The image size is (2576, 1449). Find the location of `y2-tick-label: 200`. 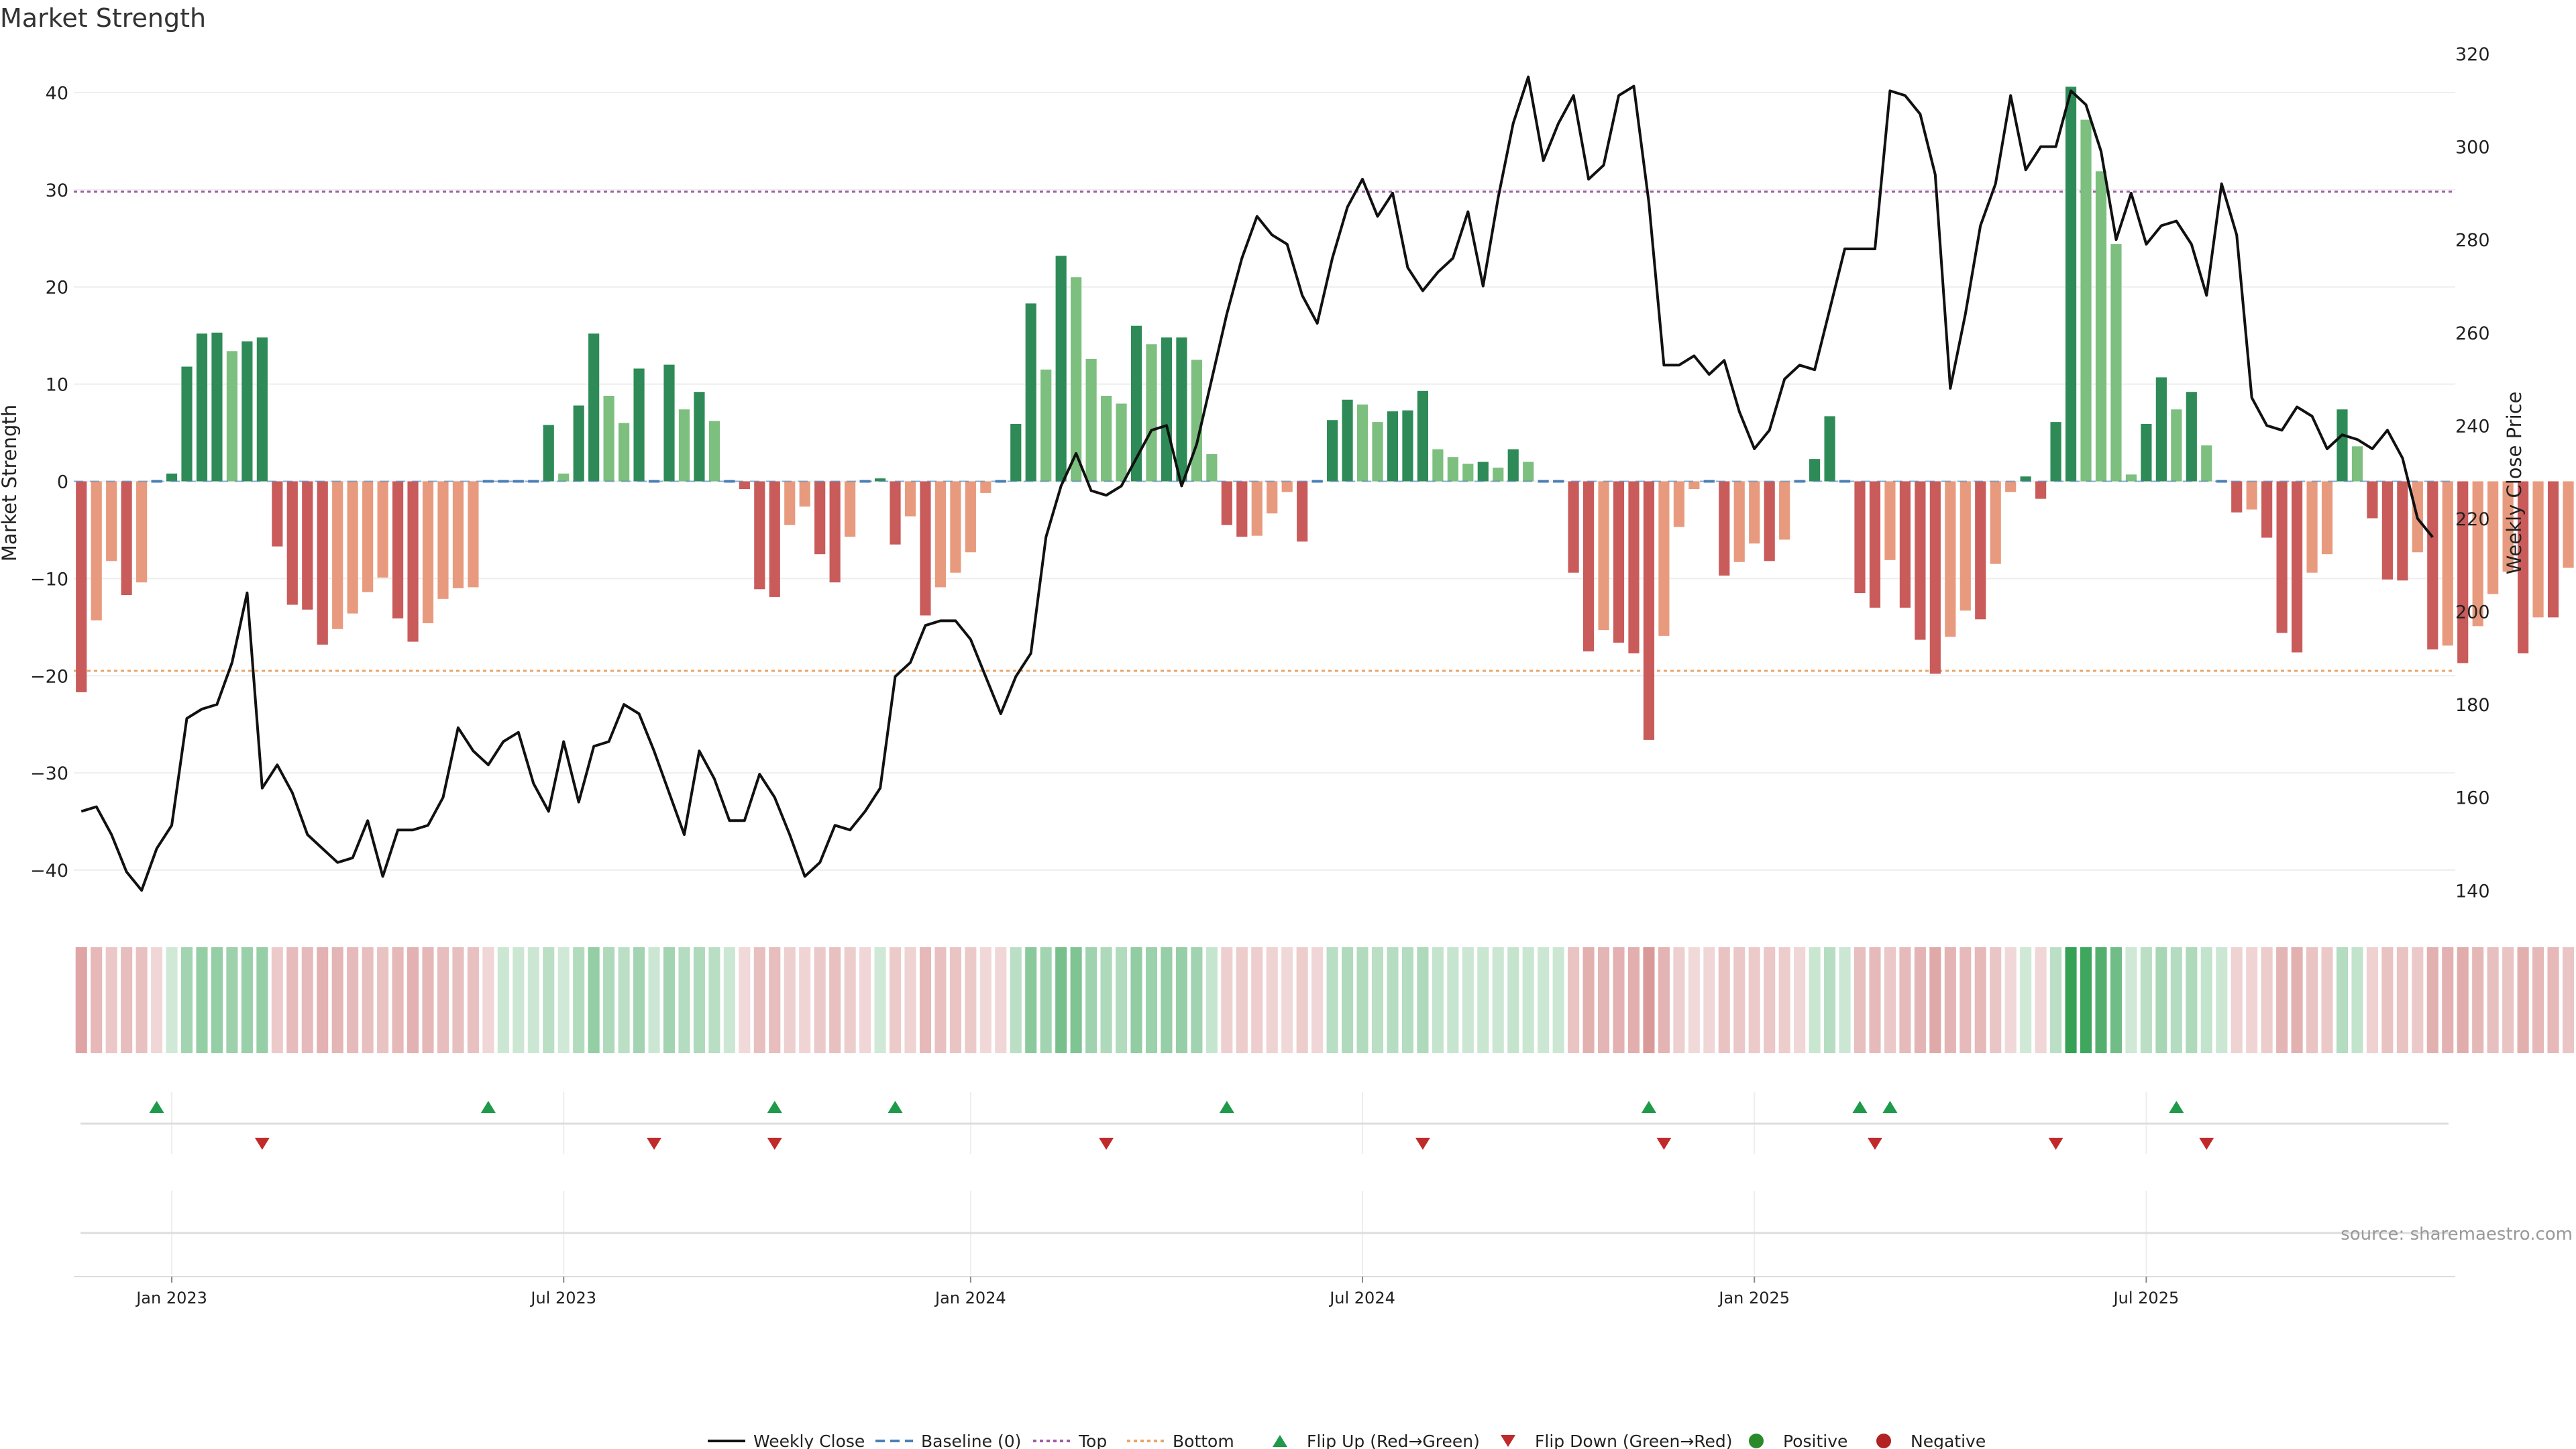

y2-tick-label: 200 is located at coordinates (2472, 612).